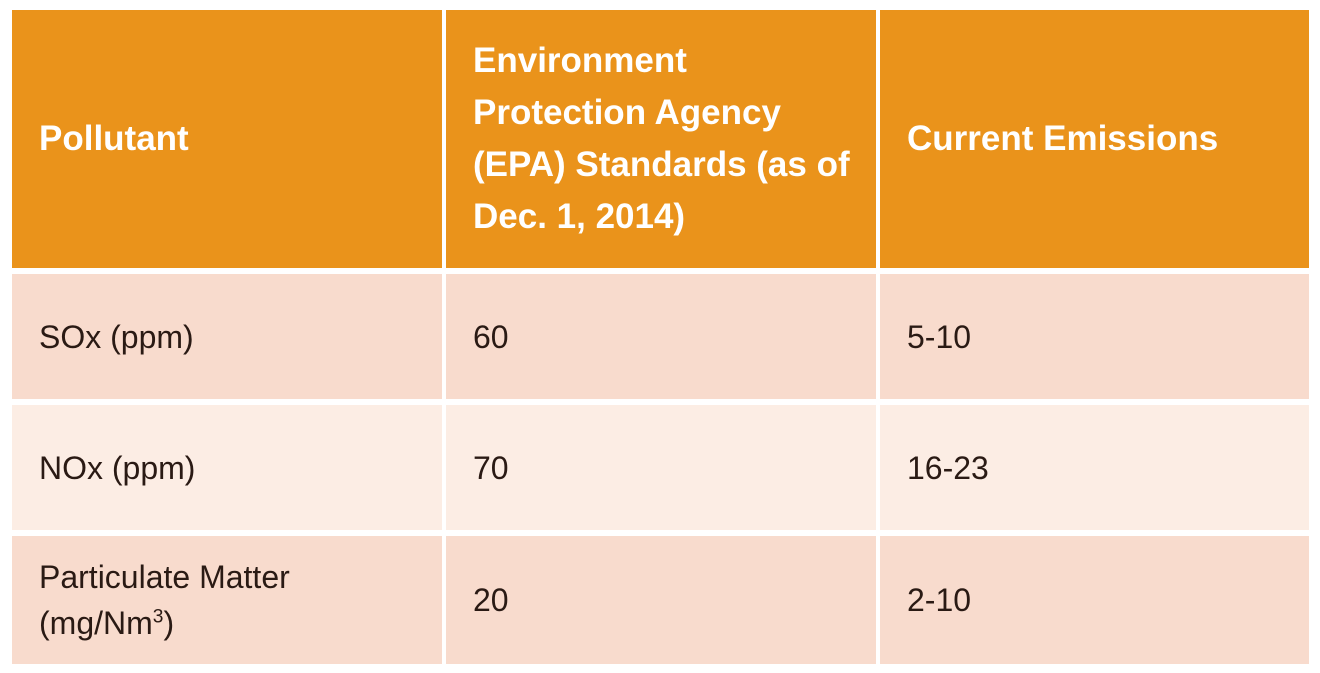  Describe the element at coordinates (164, 600) in the screenshot. I see `pollutant-text: Particulate Matter (mg/Nm` at that location.